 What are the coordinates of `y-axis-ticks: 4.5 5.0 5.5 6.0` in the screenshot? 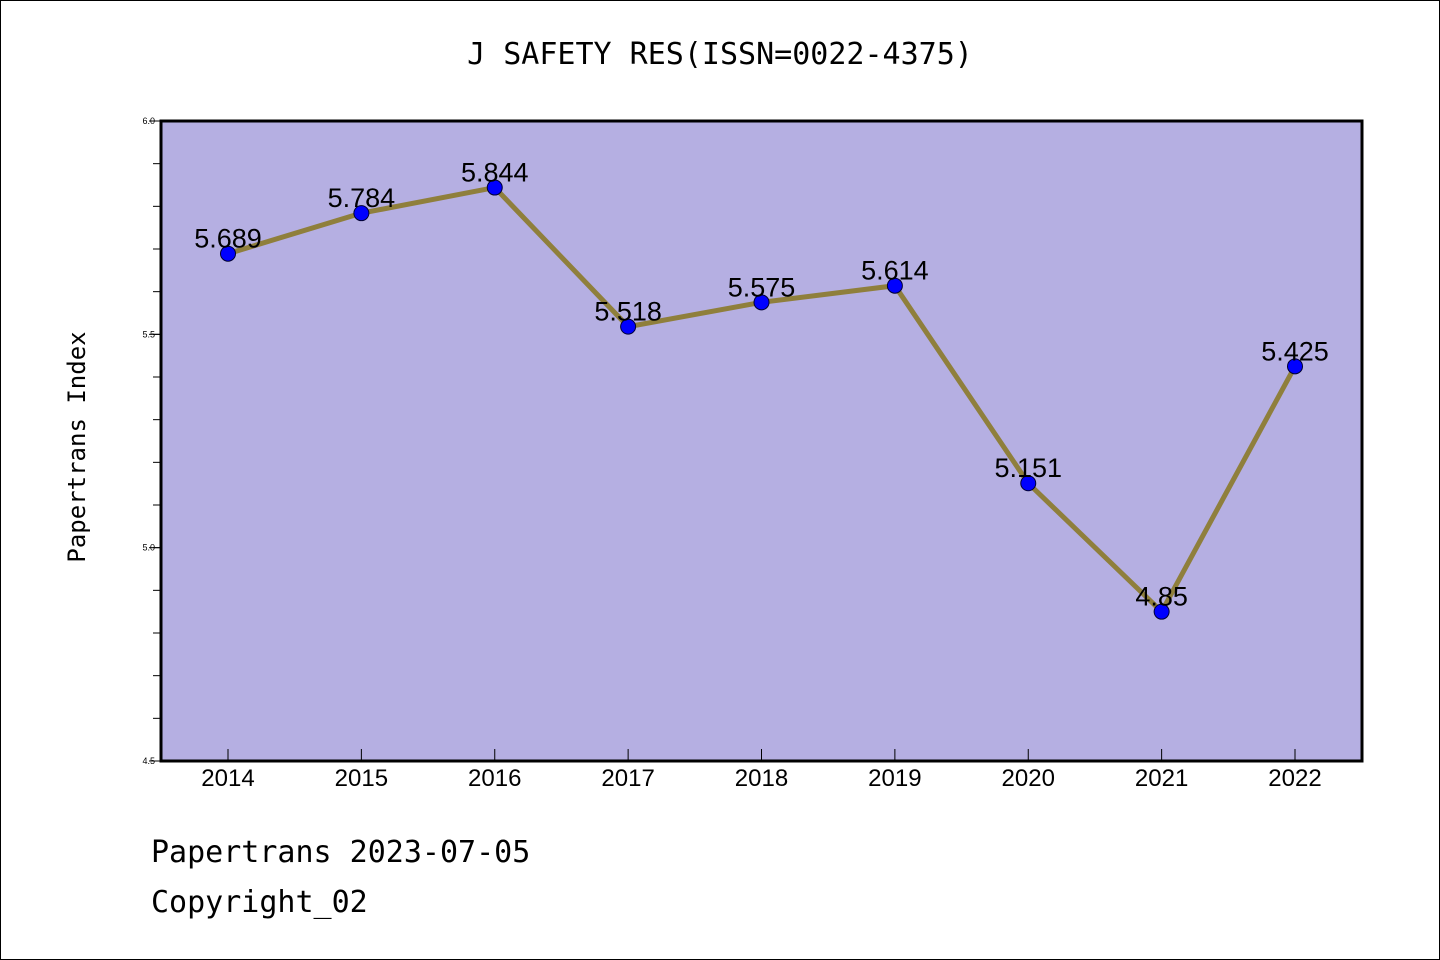 It's located at (151, 441).